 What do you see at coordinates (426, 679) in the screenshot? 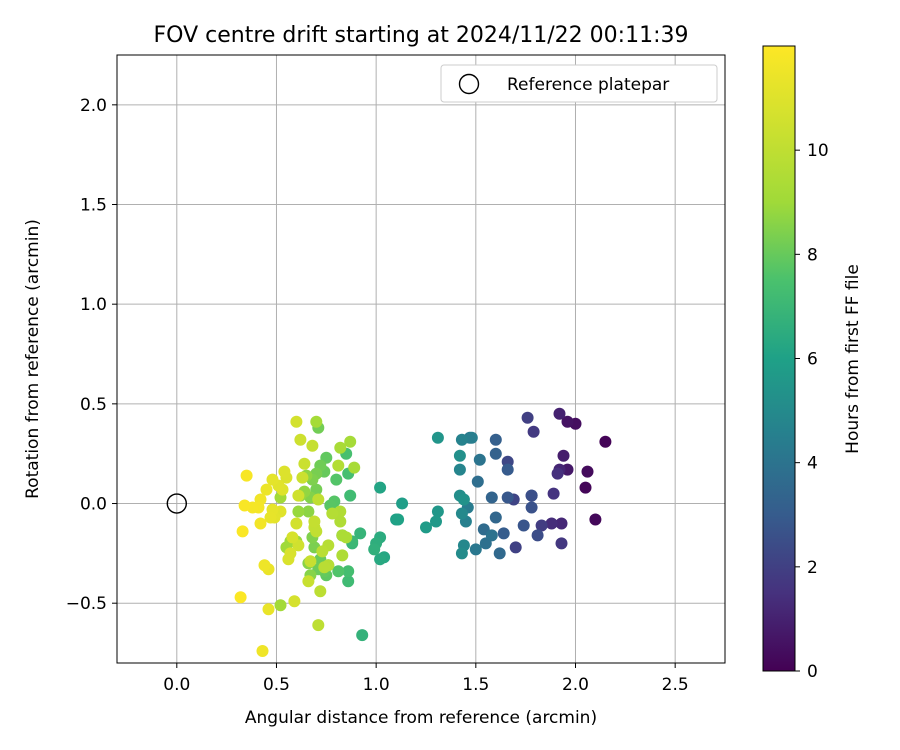
I see `x-axis-ticks: 0.0 0.5 1.0 1.5 2.0 2.5` at bounding box center [426, 679].